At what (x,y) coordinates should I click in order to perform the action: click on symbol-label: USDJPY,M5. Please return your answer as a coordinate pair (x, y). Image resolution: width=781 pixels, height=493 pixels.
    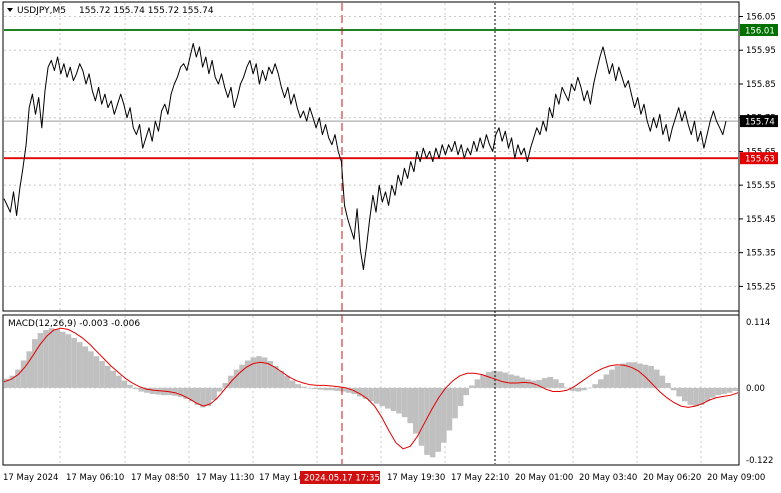
    Looking at the image, I should click on (41, 11).